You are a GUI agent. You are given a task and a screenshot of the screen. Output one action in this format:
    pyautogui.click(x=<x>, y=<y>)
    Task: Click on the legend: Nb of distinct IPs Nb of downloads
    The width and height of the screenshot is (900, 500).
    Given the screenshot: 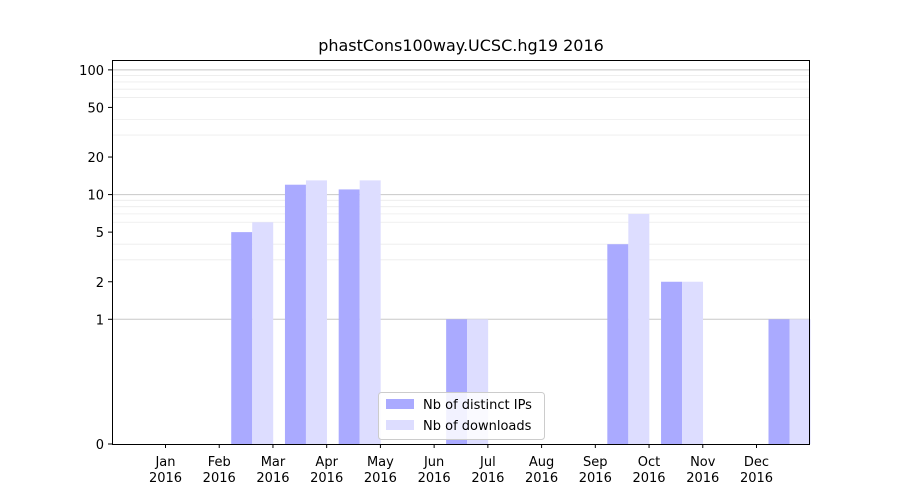 What is the action you would take?
    pyautogui.click(x=461, y=416)
    